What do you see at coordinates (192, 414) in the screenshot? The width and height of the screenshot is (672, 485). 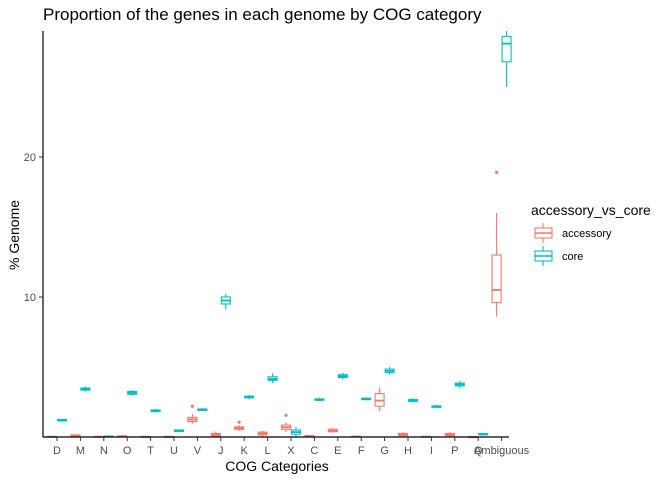 I see `box-accessory-V` at bounding box center [192, 414].